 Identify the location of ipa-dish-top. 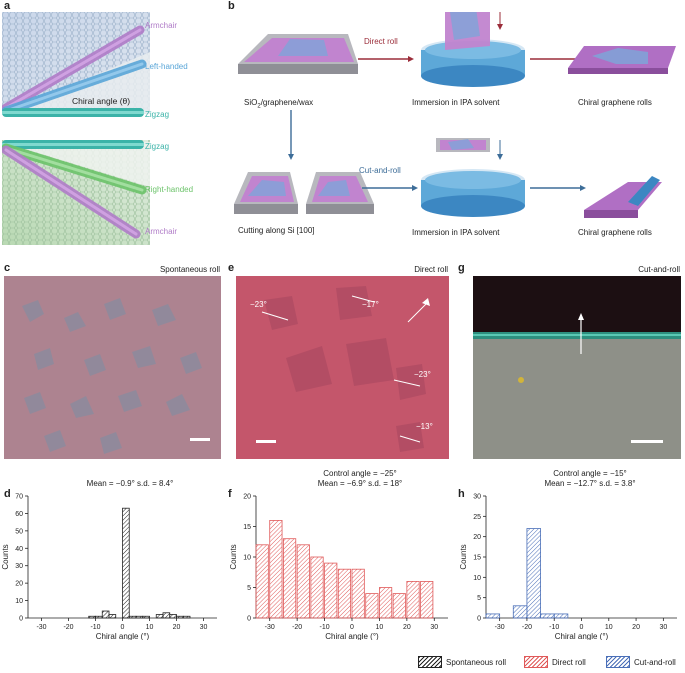
(473, 43).